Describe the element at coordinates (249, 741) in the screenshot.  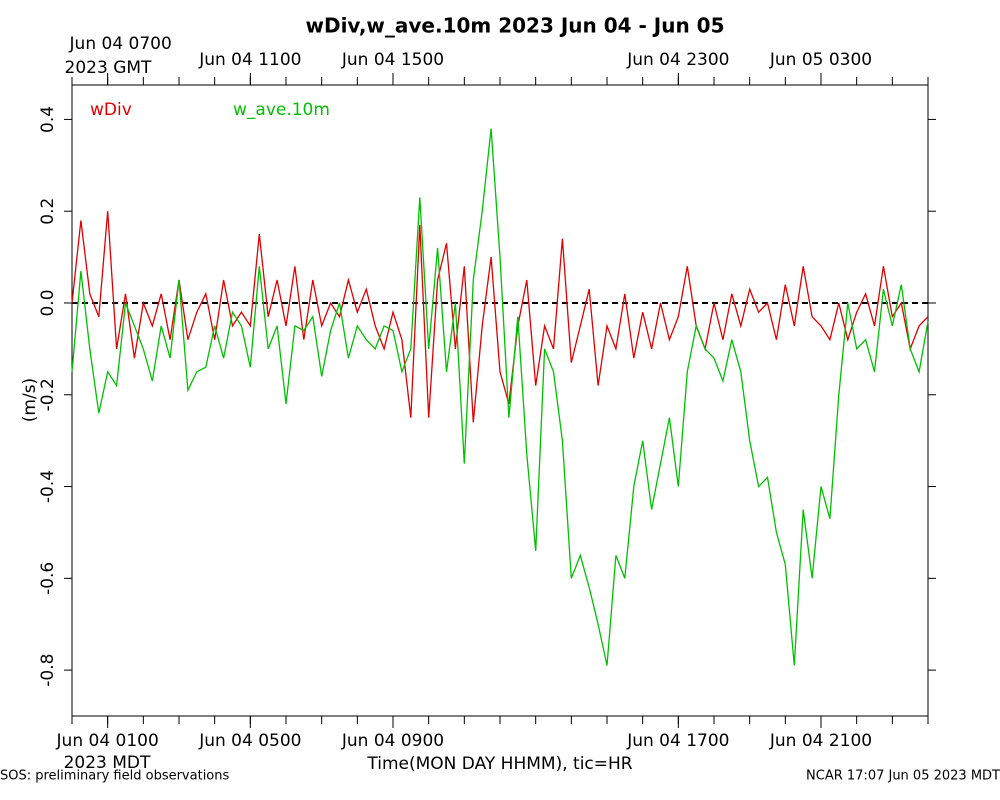
I see `x-tick-label: Jun 04 0500` at that location.